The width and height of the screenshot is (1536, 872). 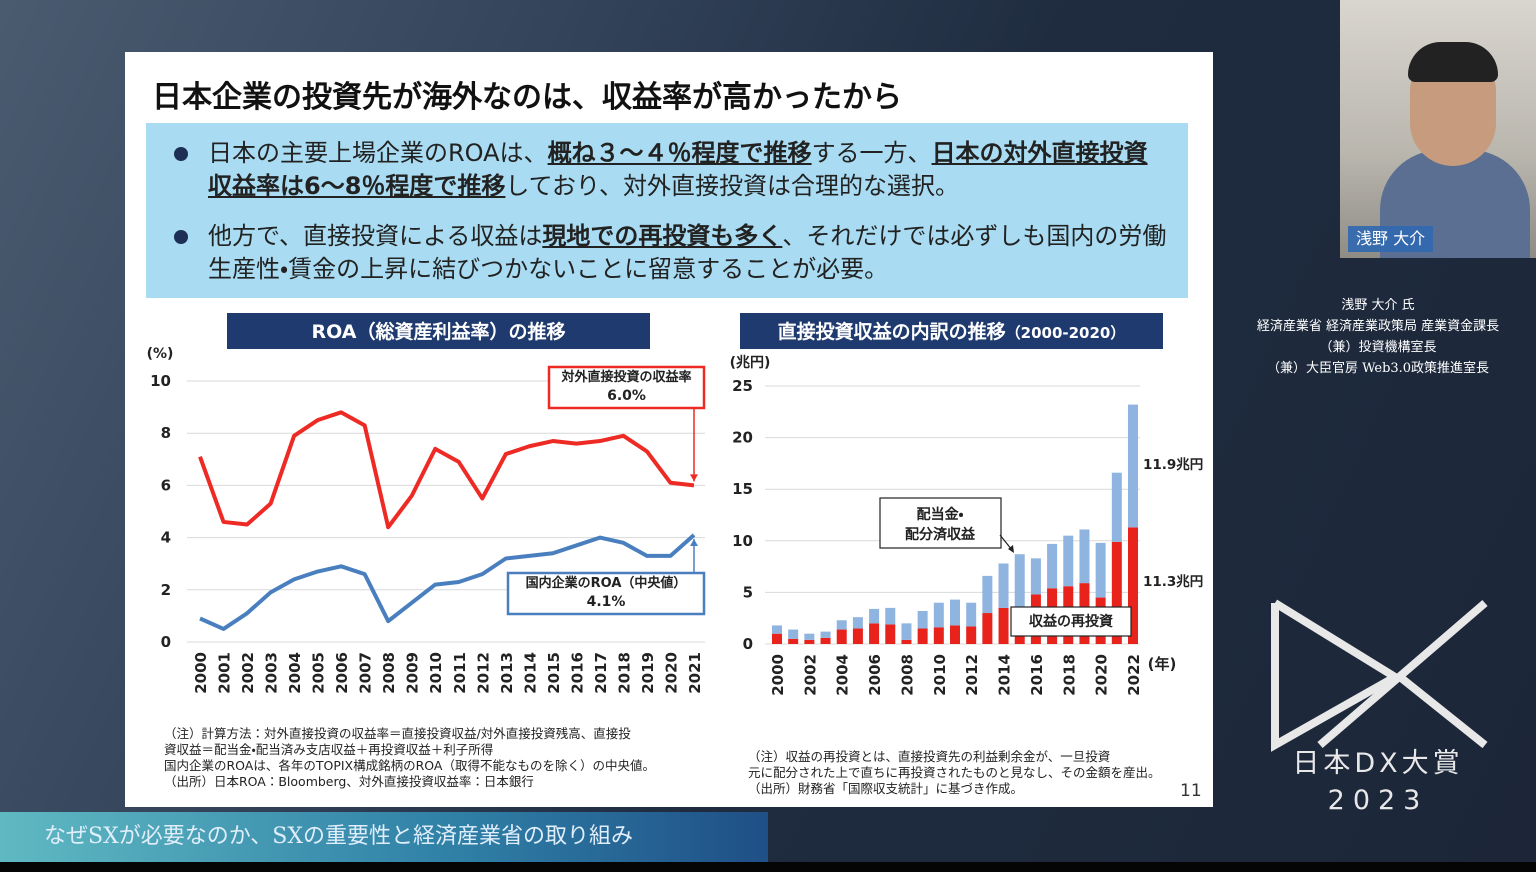 What do you see at coordinates (1173, 582) in the screenshot?
I see `annotation: 11.3兆円` at bounding box center [1173, 582].